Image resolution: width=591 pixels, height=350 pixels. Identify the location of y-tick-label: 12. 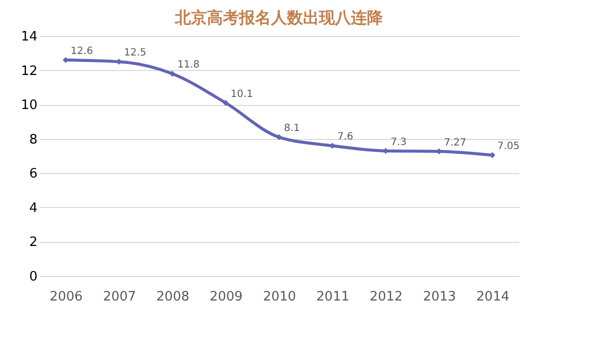
(29, 71).